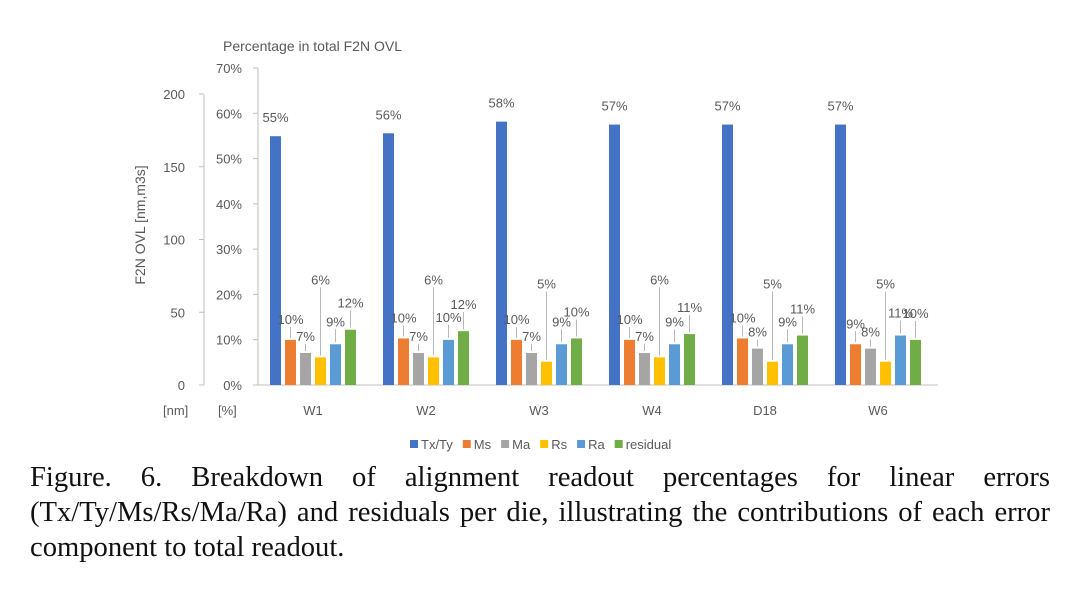 This screenshot has height=613, width=1080. I want to click on bar-ms-w3, so click(516, 362).